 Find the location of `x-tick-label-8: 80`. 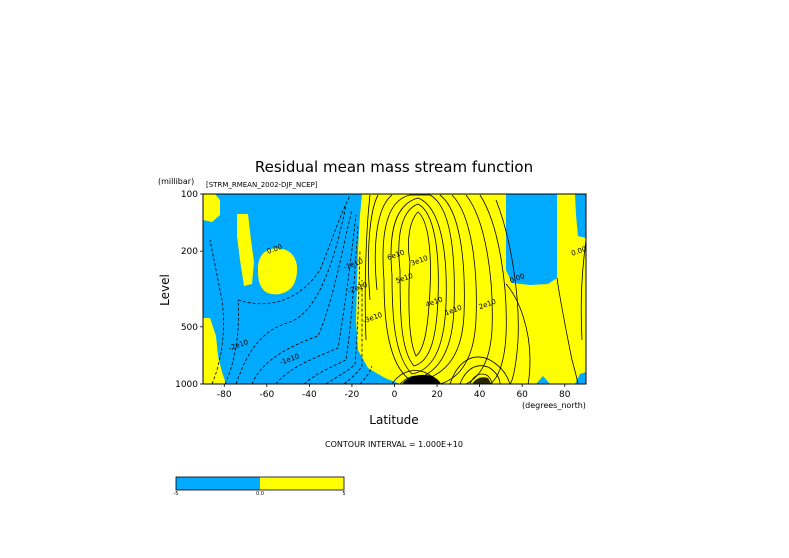

x-tick-label-8: 80 is located at coordinates (565, 395).